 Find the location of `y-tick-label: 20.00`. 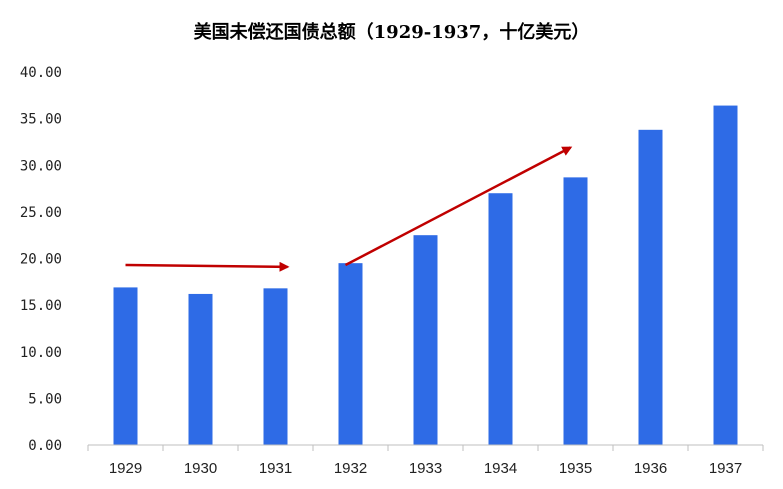

y-tick-label: 20.00 is located at coordinates (41, 260).